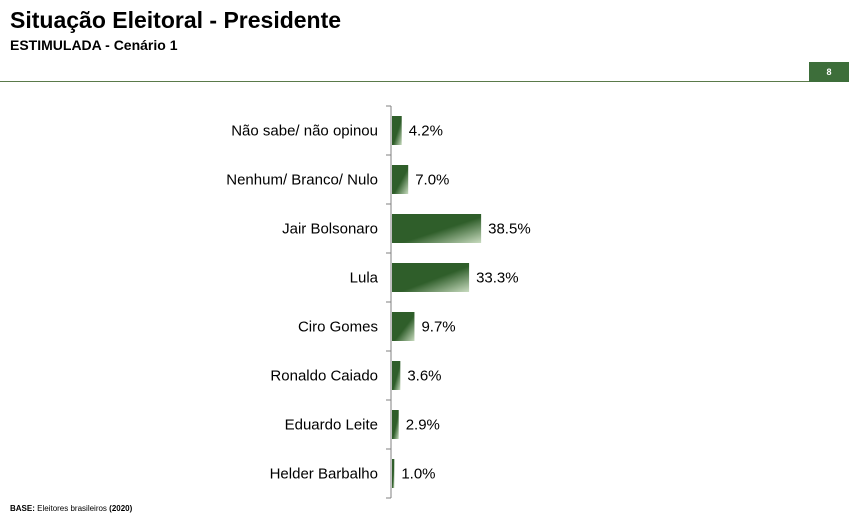  I want to click on base-footnote: BASE: Eleitores brasileiros (2020), so click(71, 509).